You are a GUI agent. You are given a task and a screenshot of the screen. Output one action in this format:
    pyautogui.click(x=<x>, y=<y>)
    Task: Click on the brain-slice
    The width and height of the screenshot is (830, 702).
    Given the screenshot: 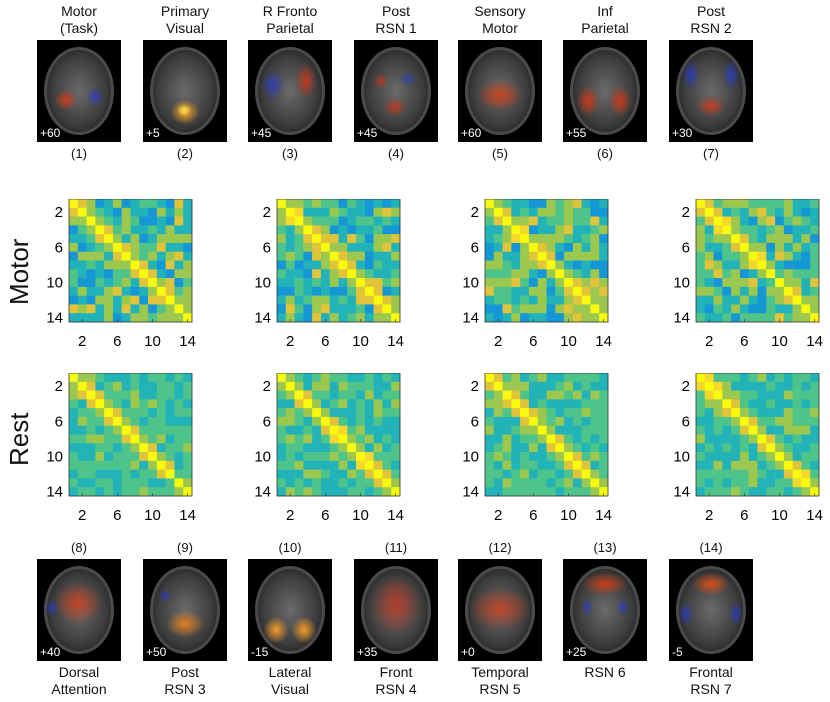 What is the action you would take?
    pyautogui.click(x=396, y=91)
    